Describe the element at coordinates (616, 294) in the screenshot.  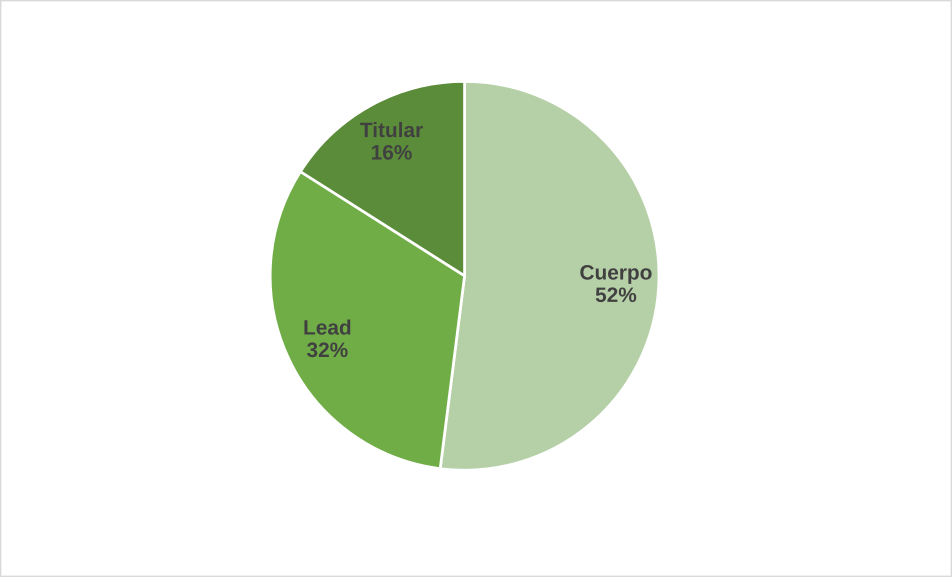
I see `data-label: 52%` at that location.